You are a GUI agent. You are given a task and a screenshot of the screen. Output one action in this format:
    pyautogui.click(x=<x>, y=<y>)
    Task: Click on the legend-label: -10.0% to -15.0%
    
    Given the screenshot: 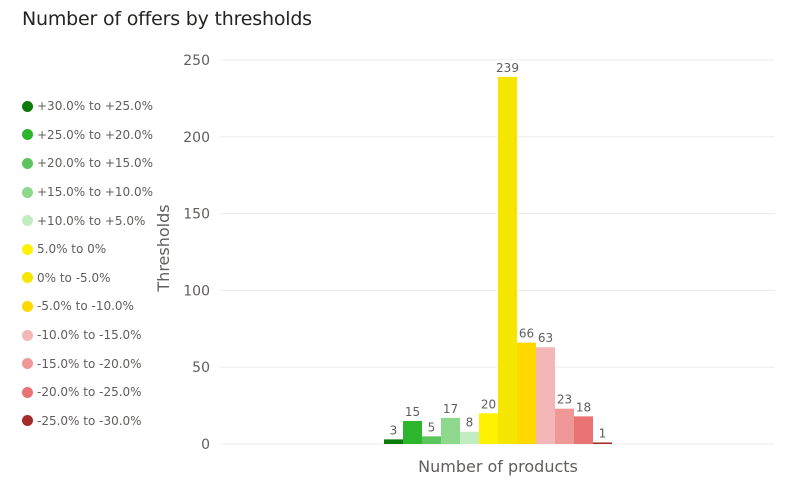 What is the action you would take?
    pyautogui.click(x=89, y=335)
    